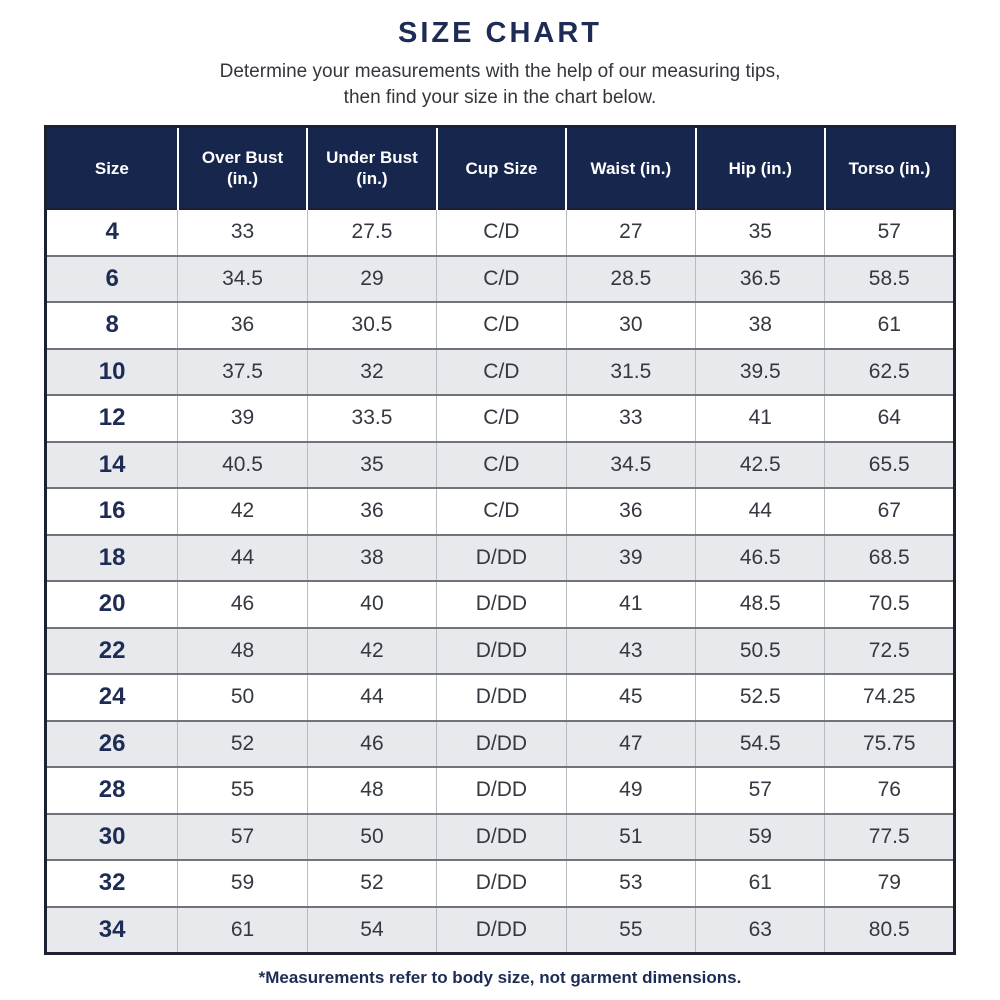 This screenshot has height=1000, width=1000. Describe the element at coordinates (371, 464) in the screenshot. I see `table-cell: 35` at that location.